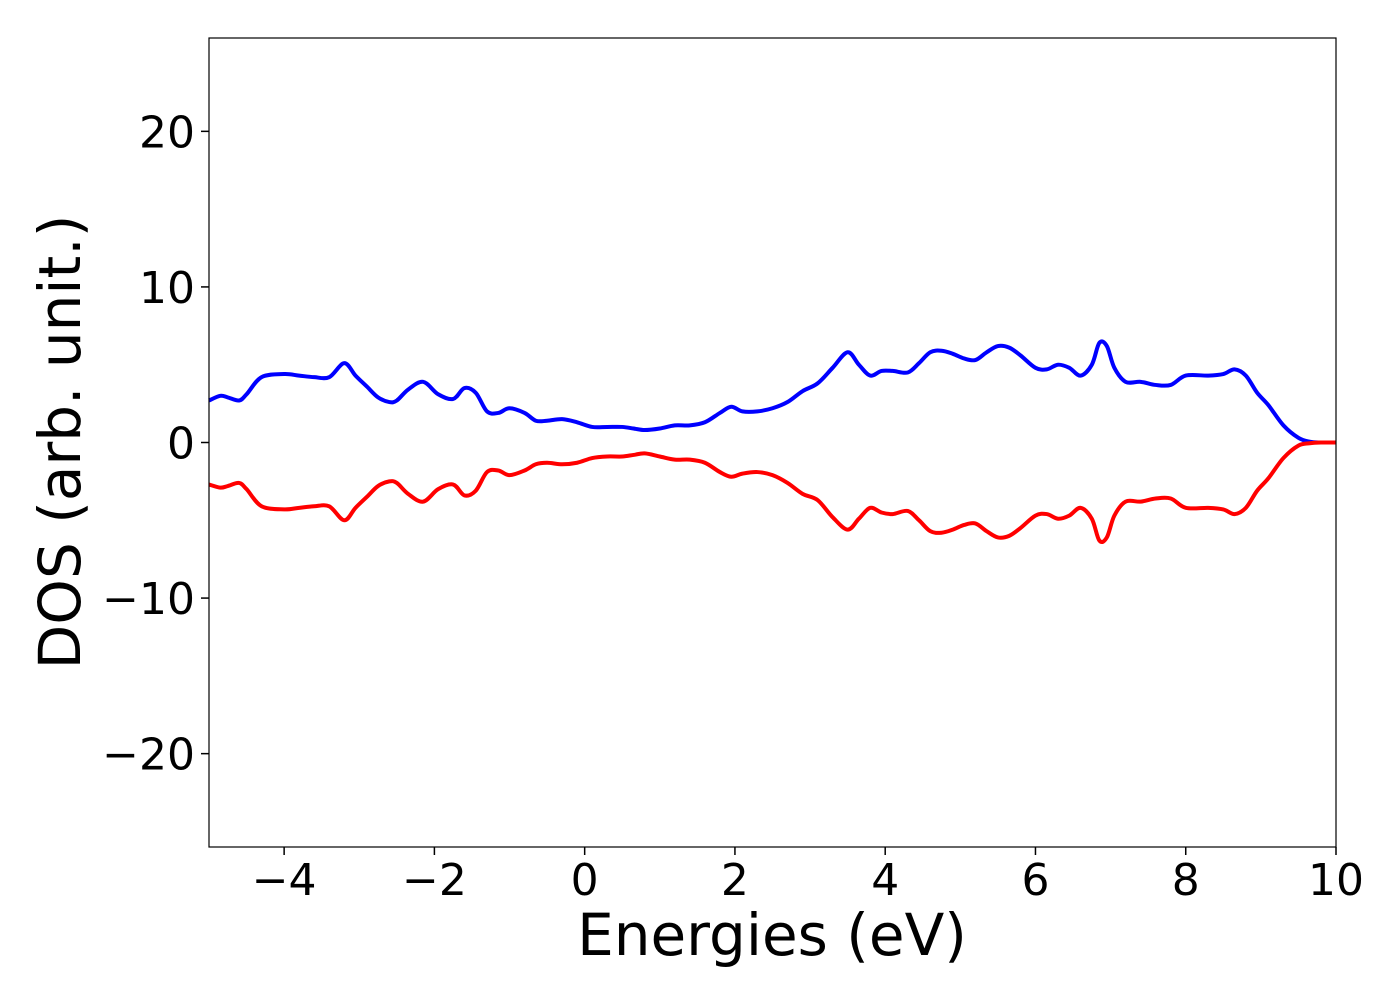 Image resolution: width=1400 pixels, height=1000 pixels. What do you see at coordinates (1336, 880) in the screenshot?
I see `x-tick-label: 10` at bounding box center [1336, 880].